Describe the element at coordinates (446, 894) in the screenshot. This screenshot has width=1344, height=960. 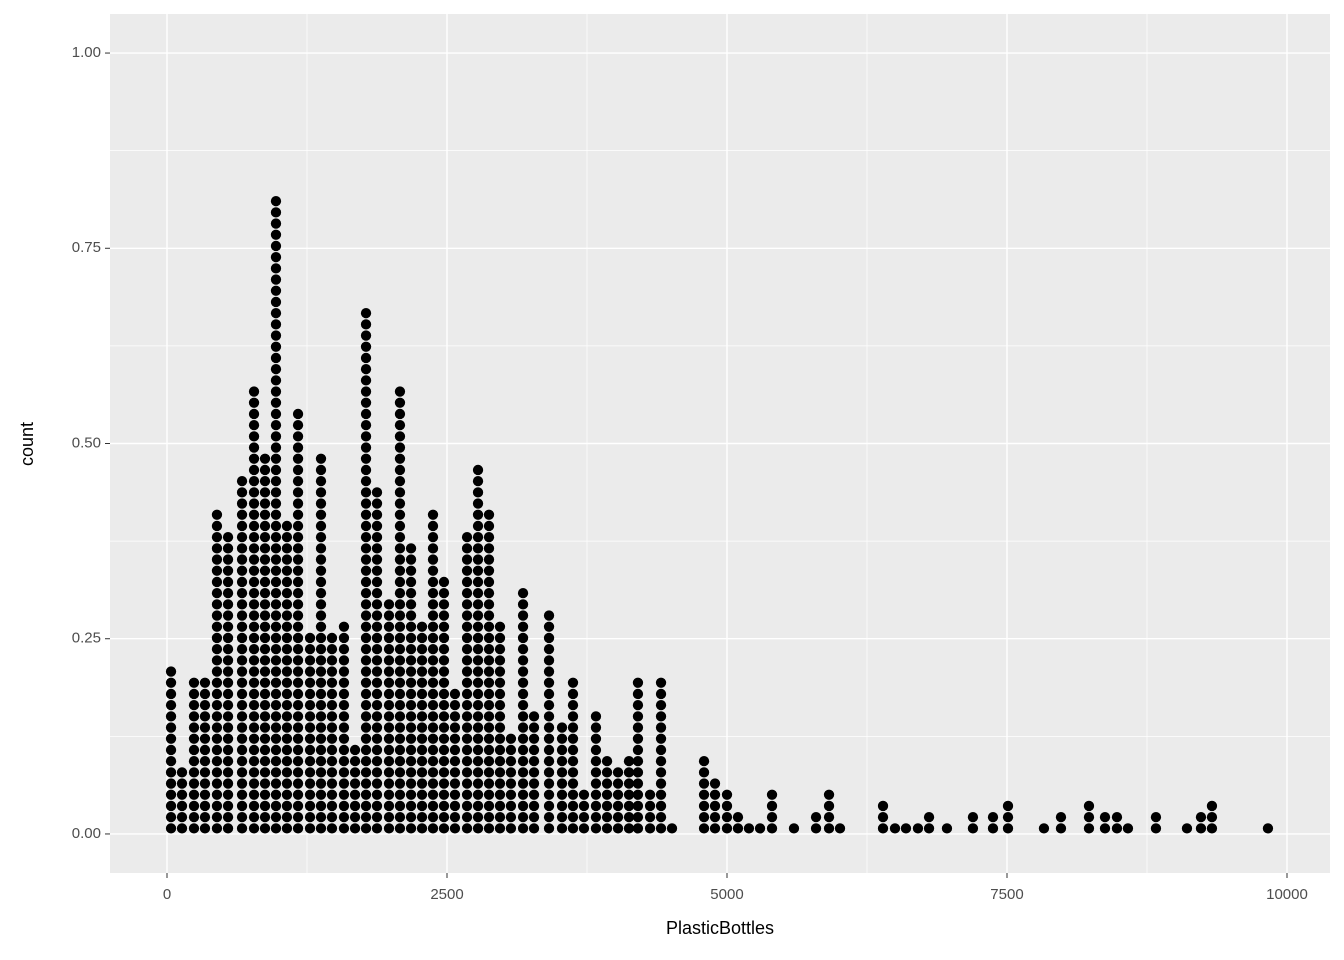
I see `x-tick-label: 2500` at that location.